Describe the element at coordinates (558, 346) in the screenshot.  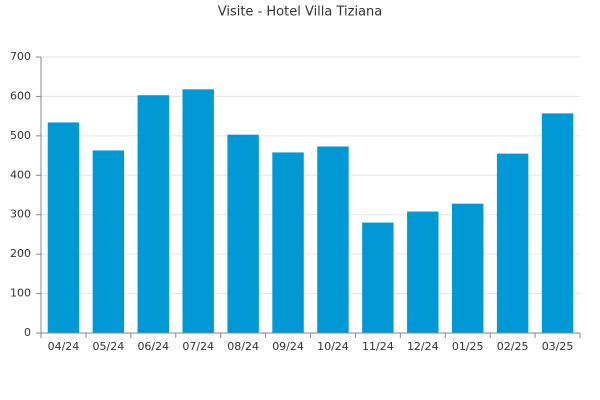
I see `x-tick-label: 03/25` at that location.